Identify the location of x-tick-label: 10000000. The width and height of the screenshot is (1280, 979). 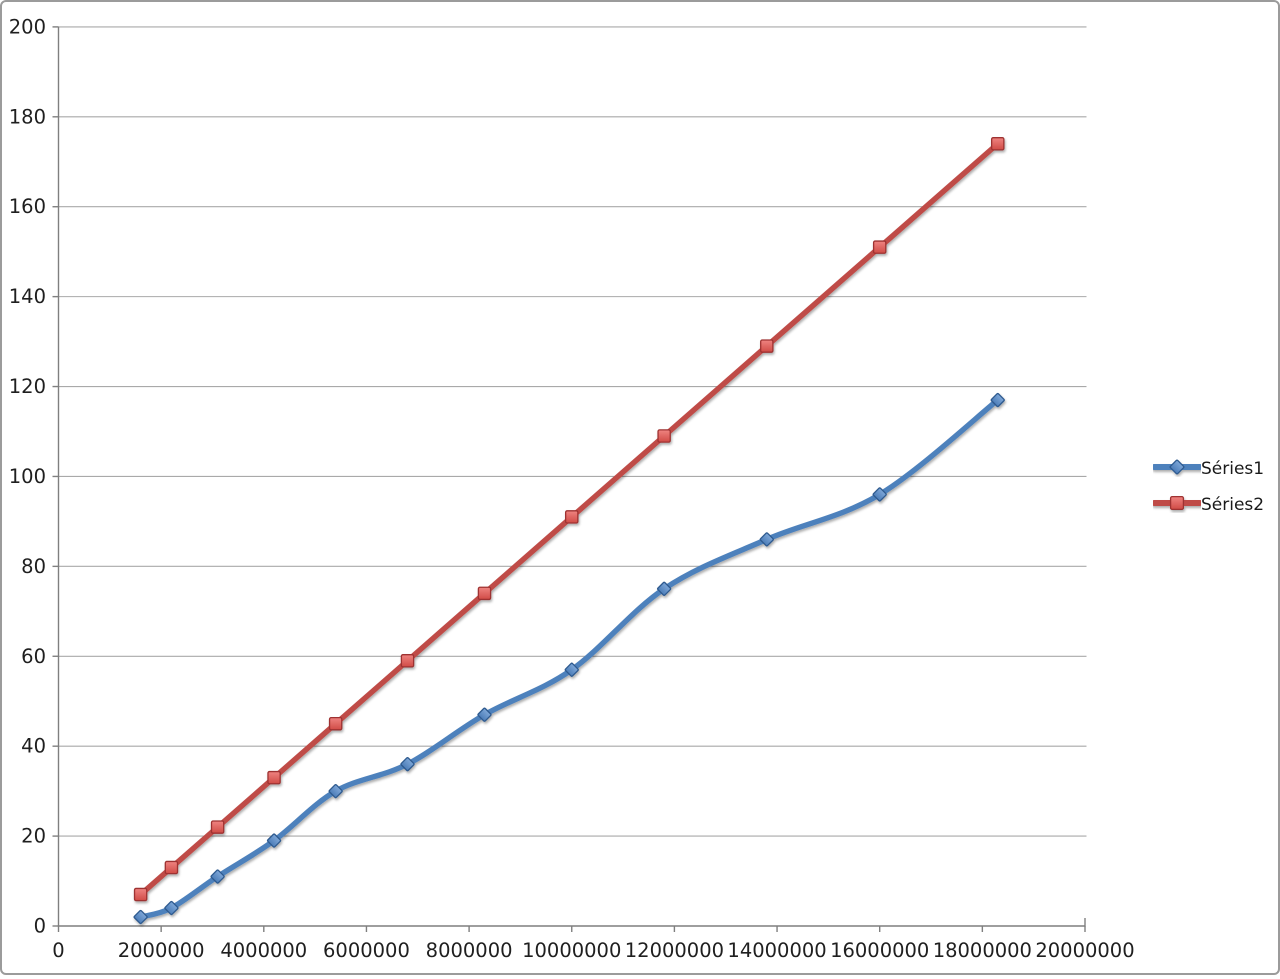
(571, 950).